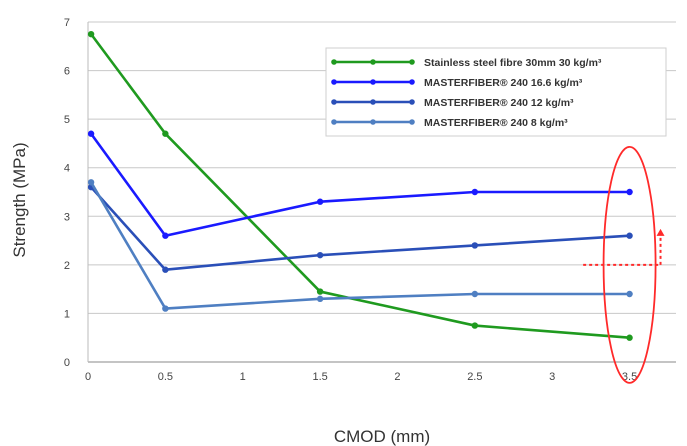 The height and width of the screenshot is (446, 687). Describe the element at coordinates (496, 123) in the screenshot. I see `legend-label: MASTERFIBER® 240 8 kg/m³` at that location.